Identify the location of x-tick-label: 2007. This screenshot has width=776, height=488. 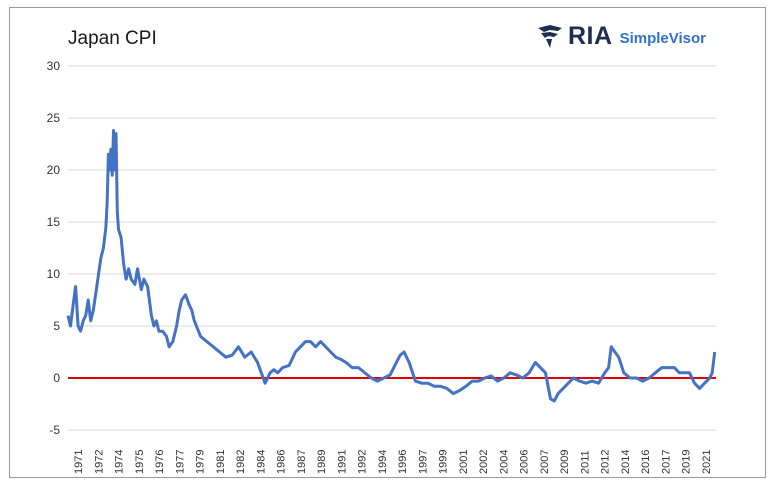
(545, 462).